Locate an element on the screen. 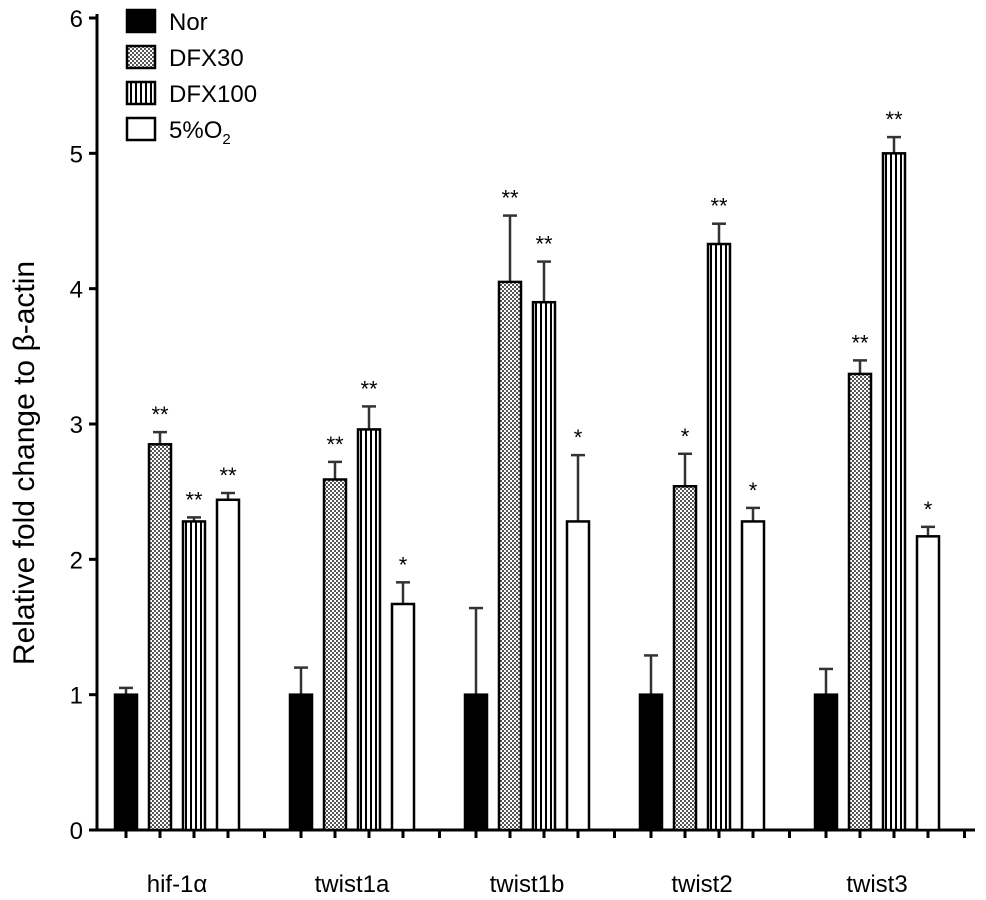  y-tick-label: 0 is located at coordinates (76, 831).